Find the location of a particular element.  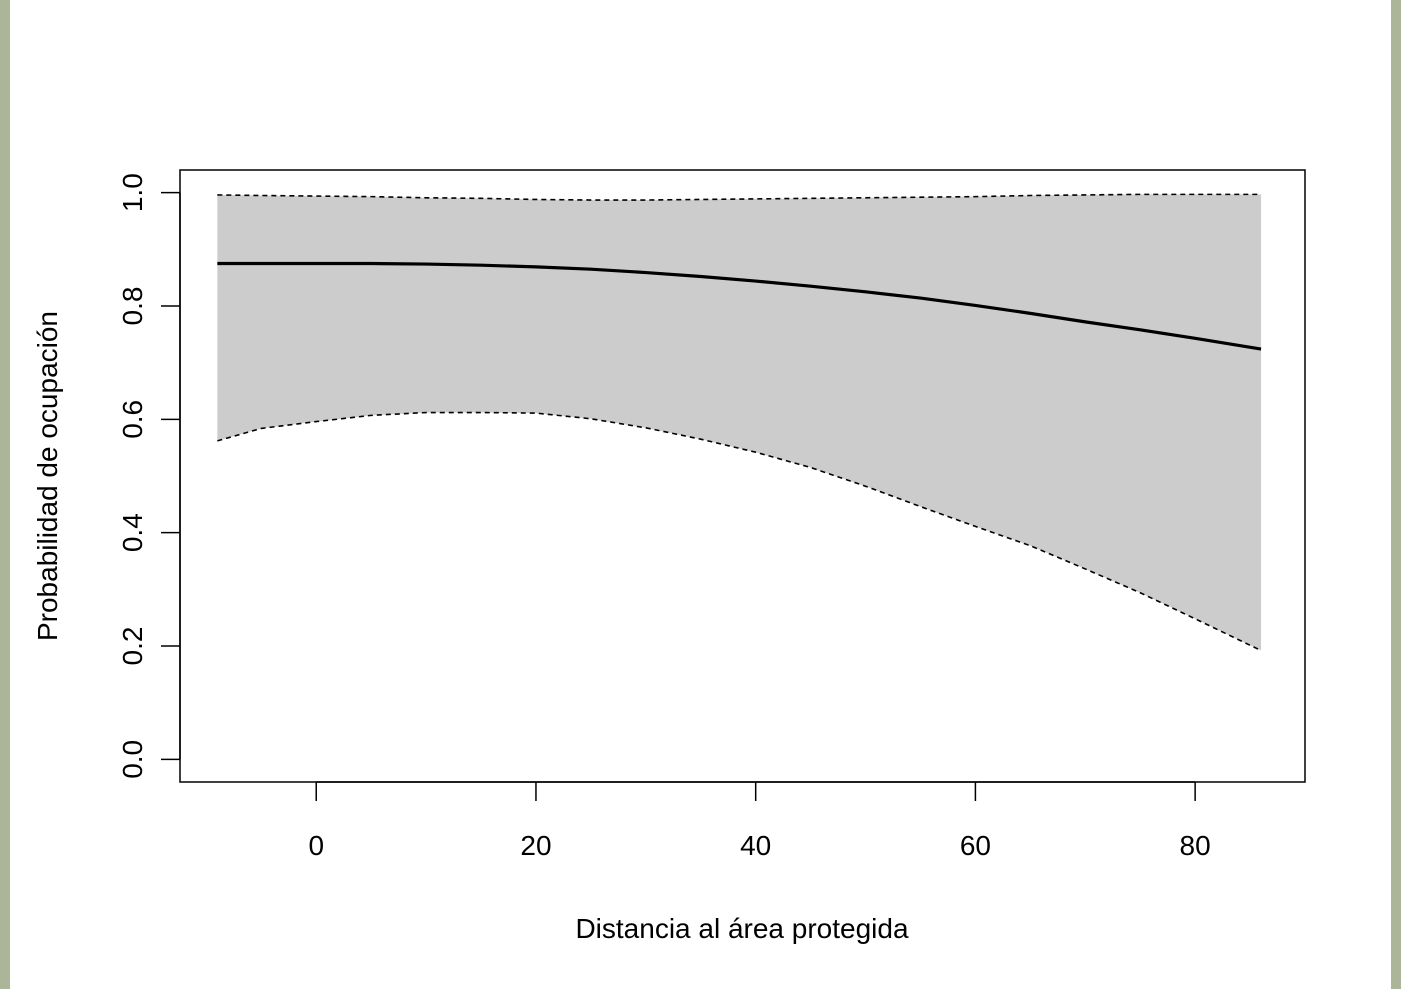

x-tick-label: 20 is located at coordinates (535, 845).